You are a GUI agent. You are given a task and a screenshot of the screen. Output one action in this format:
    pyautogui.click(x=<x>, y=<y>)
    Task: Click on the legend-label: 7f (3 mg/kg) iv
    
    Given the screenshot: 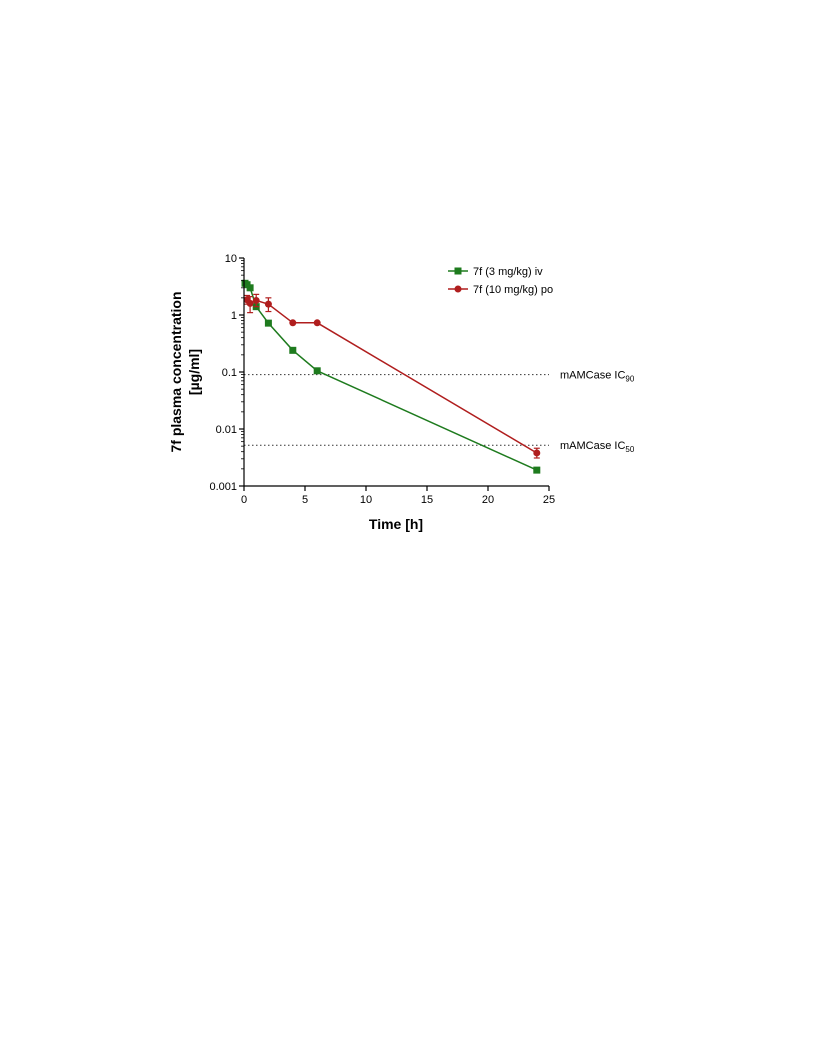 What is the action you would take?
    pyautogui.click(x=508, y=272)
    